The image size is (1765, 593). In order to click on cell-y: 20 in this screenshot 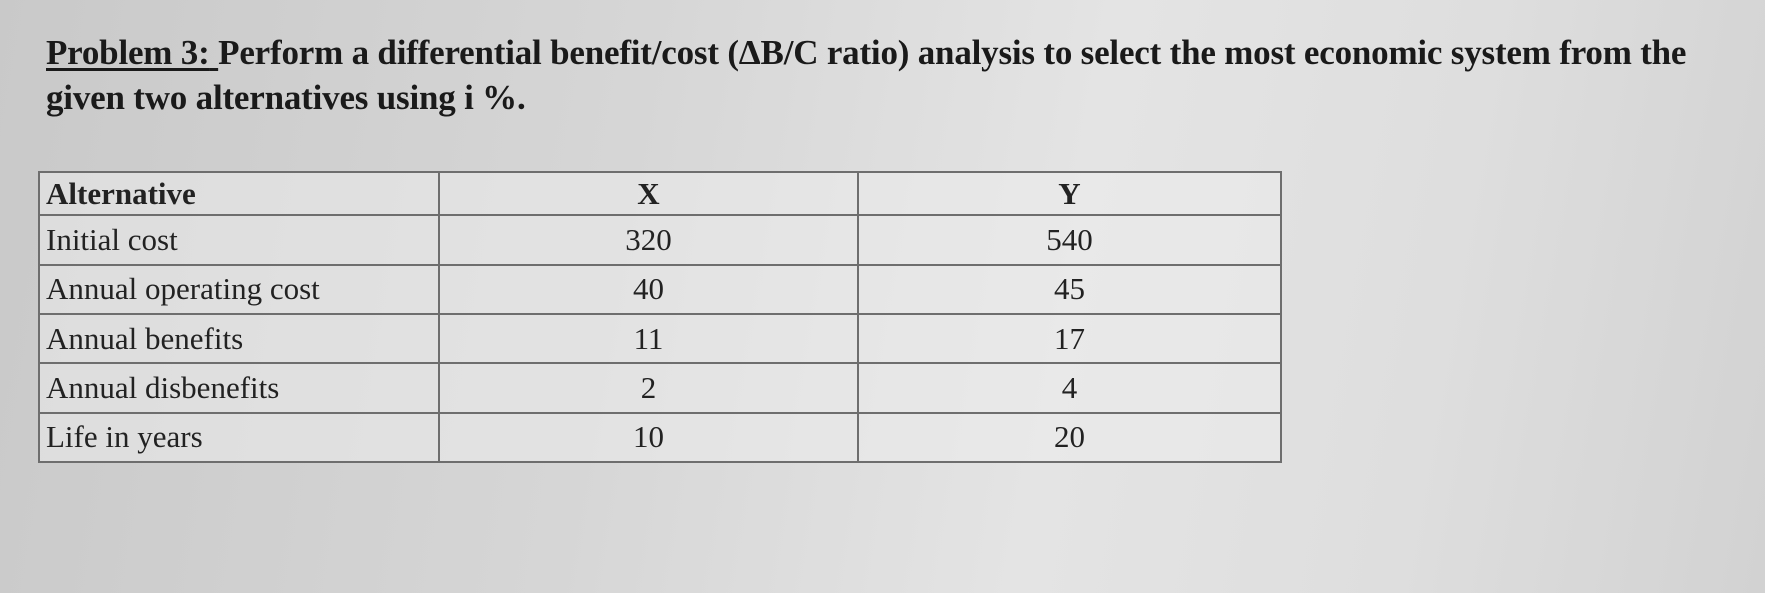, I will do `click(1069, 437)`.